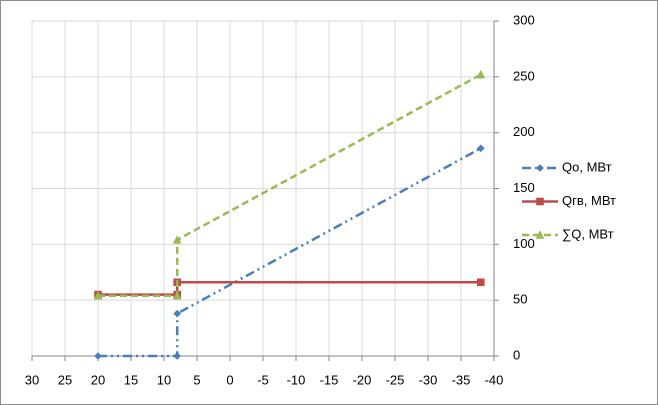 This screenshot has width=658, height=405. Describe the element at coordinates (520, 299) in the screenshot. I see `y-tick-label: 50` at that location.